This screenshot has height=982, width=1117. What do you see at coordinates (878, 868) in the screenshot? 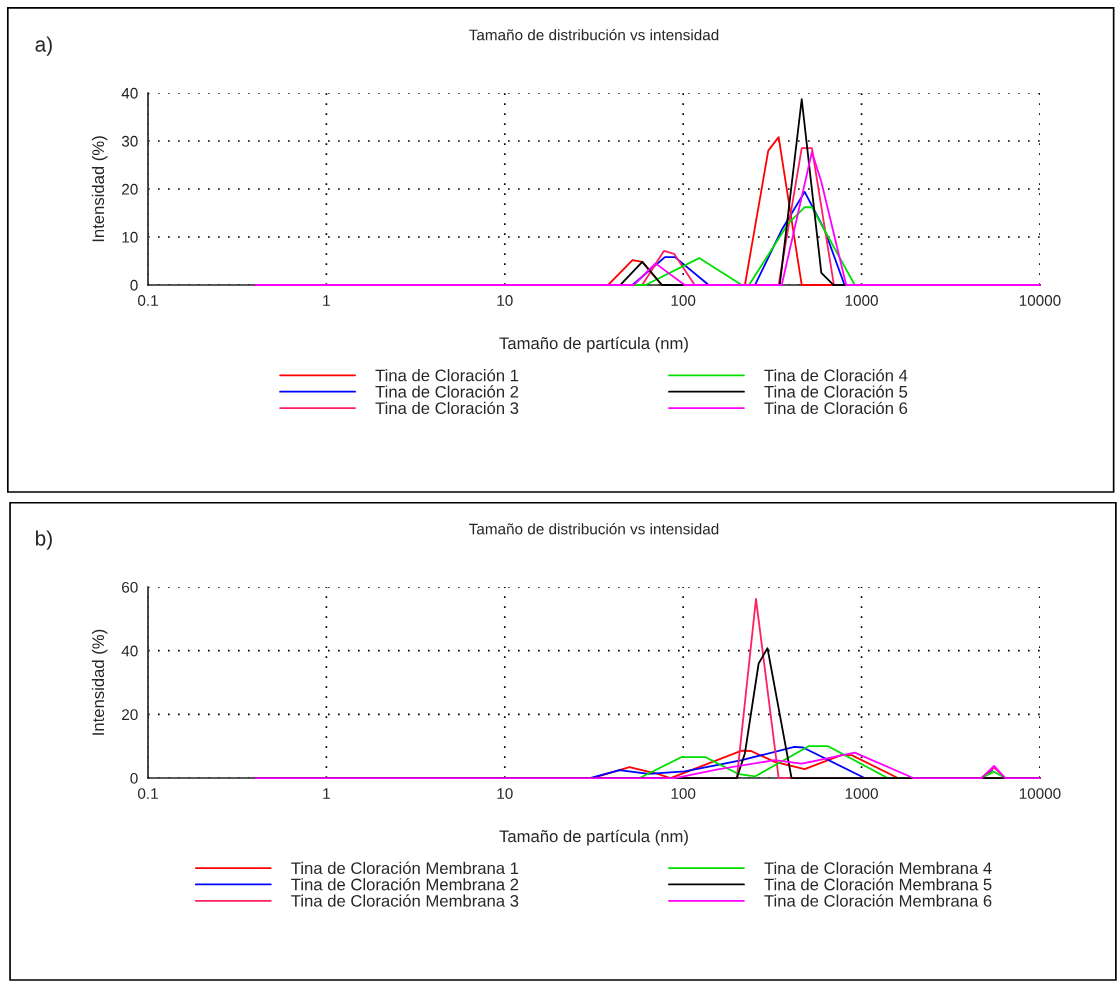
I see `legend-label: Tina de Cloración Membrana 4` at bounding box center [878, 868].